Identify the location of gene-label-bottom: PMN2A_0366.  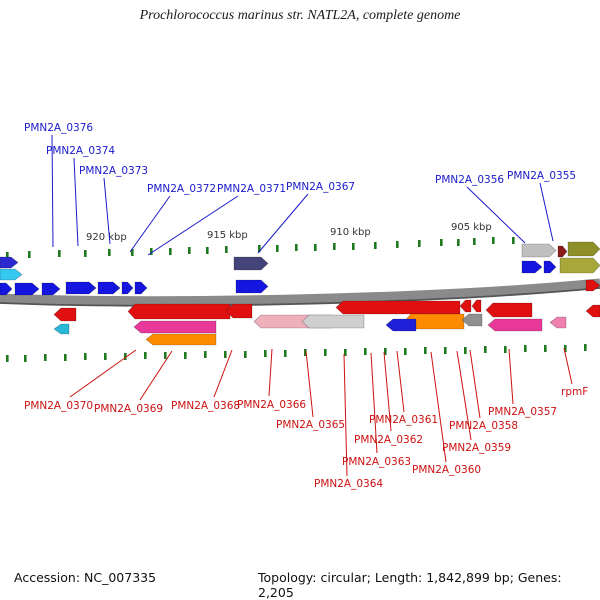
(272, 405).